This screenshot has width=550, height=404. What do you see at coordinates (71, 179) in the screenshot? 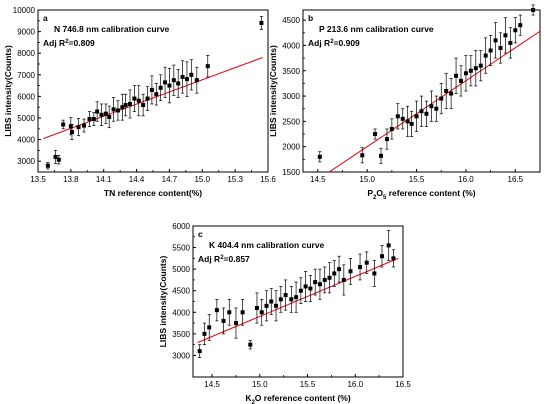
I see `x-tick-label: 13.8` at bounding box center [71, 179].